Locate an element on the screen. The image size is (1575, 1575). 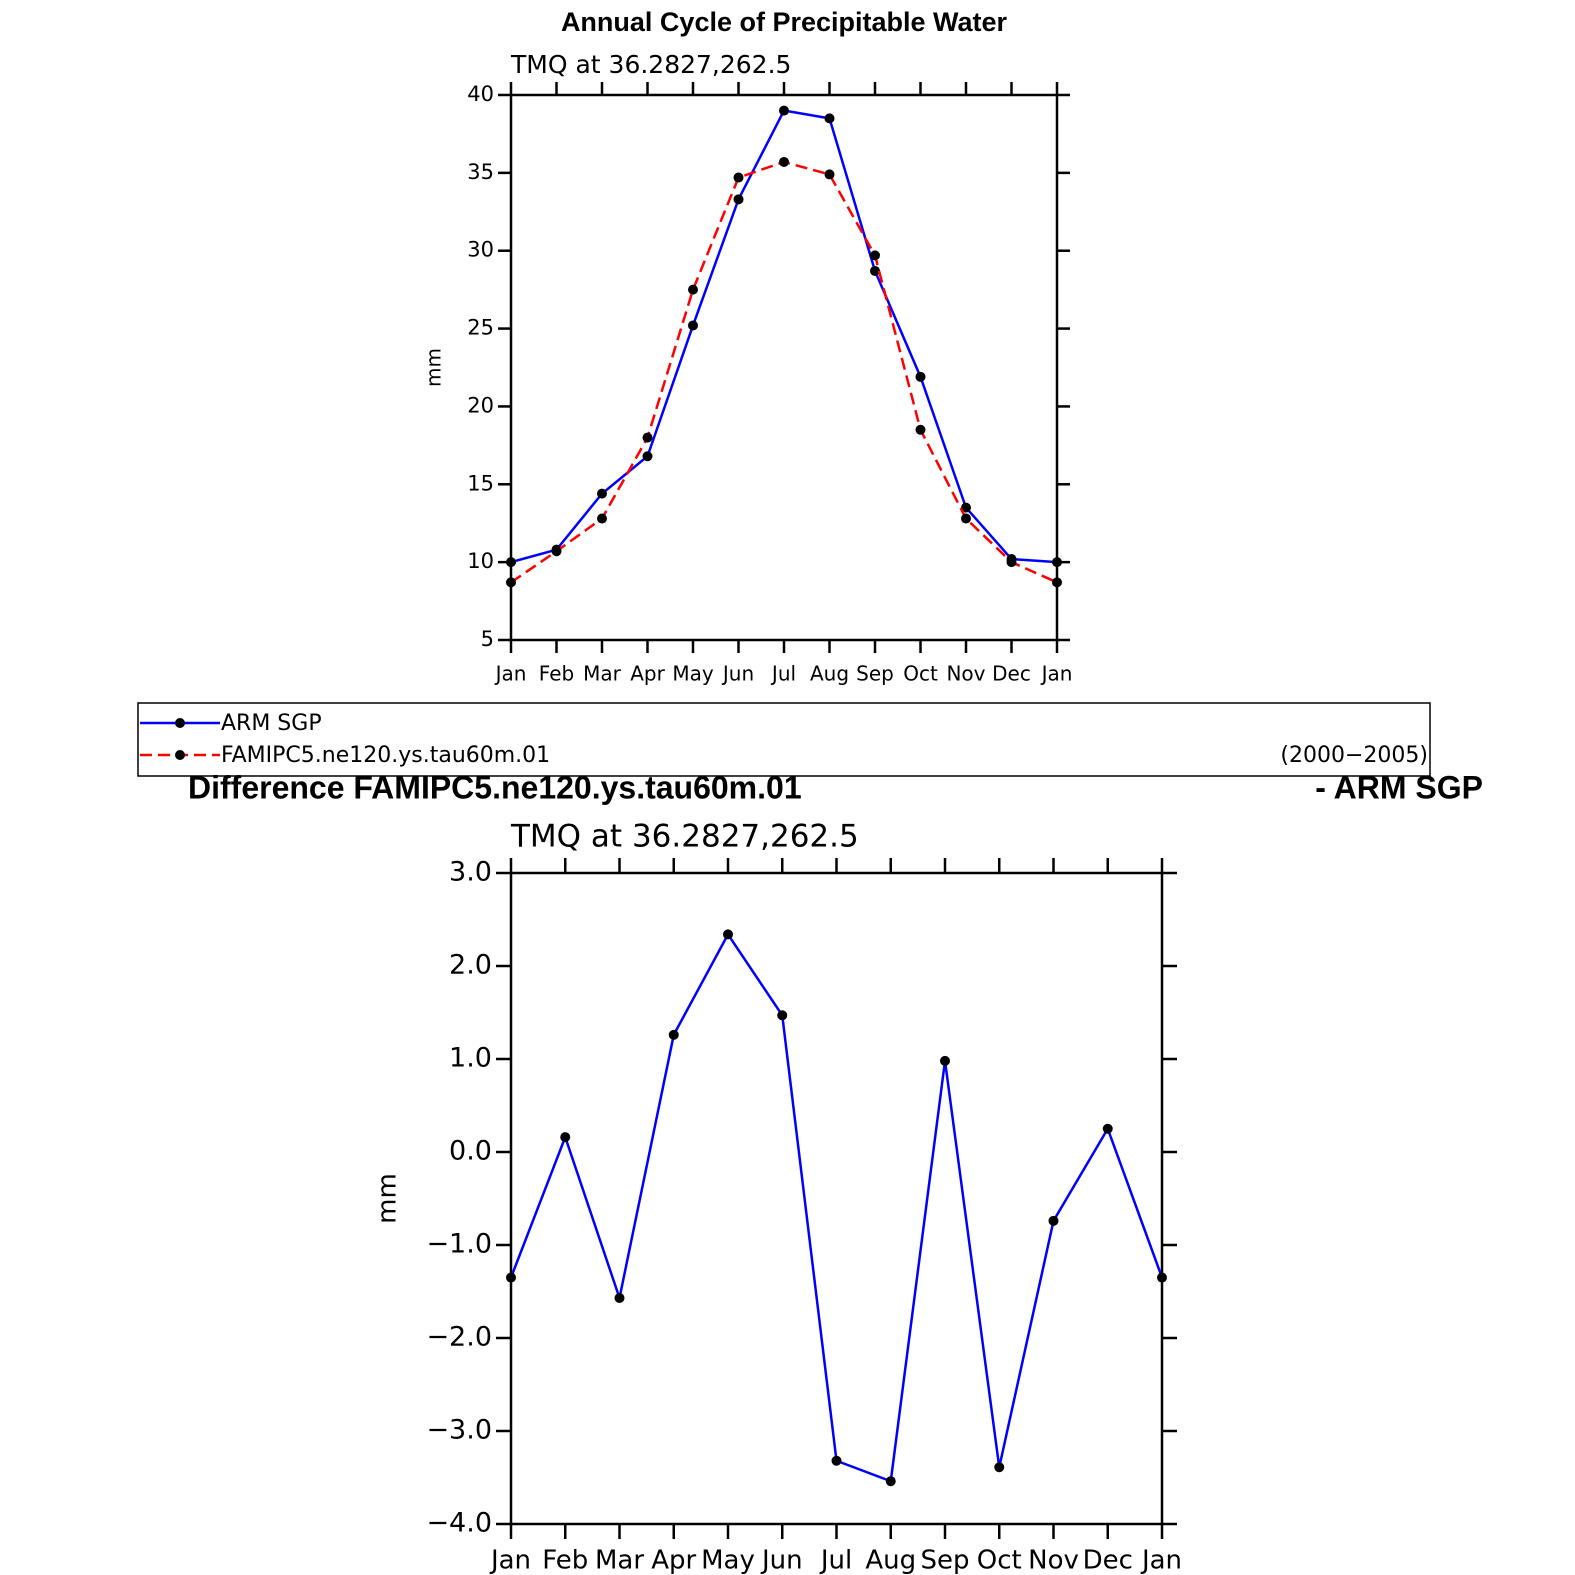
y-tick-label: 5 is located at coordinates (487, 639).